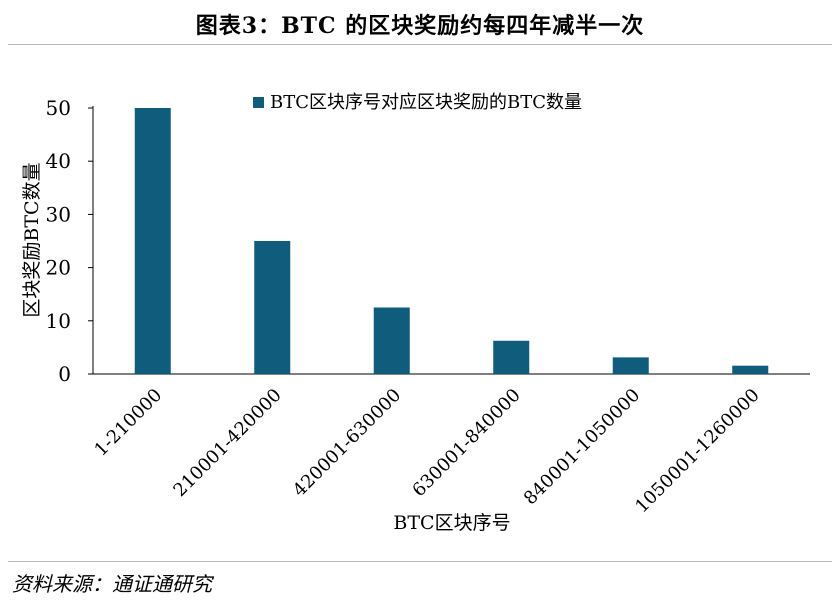  What do you see at coordinates (347, 443) in the screenshot?
I see `x-tick-label: 420001-630000` at bounding box center [347, 443].